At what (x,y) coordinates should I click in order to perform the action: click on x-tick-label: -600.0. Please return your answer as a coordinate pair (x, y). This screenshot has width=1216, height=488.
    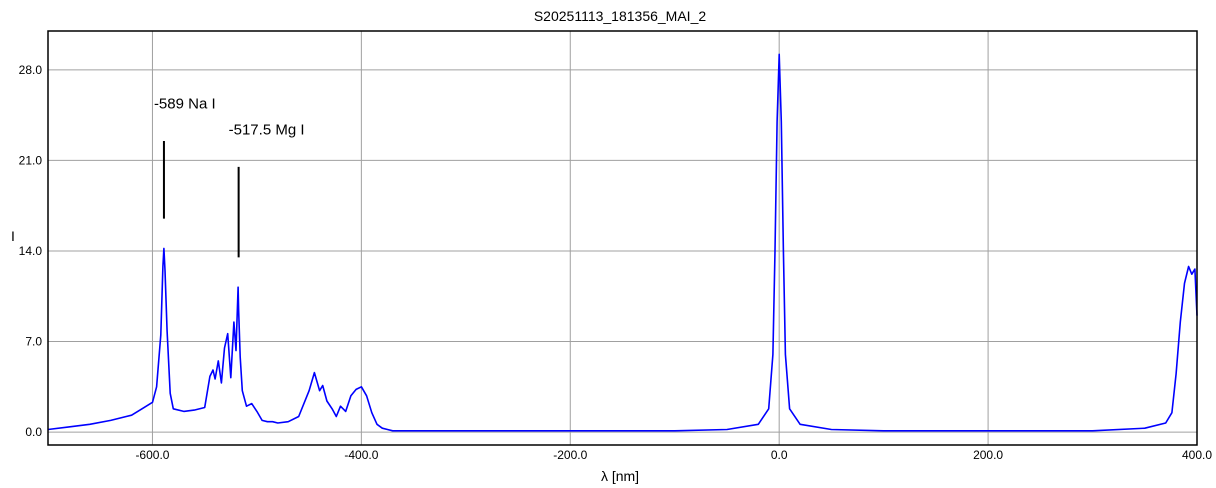
    Looking at the image, I should click on (152, 455).